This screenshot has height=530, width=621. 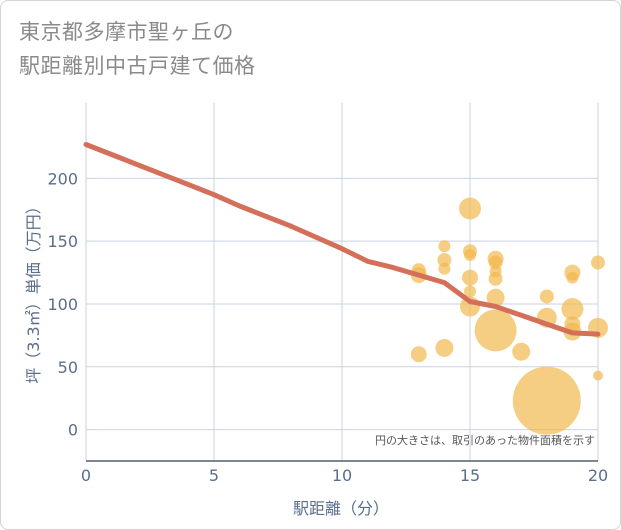 I want to click on x-tick-label: 20, so click(x=598, y=475).